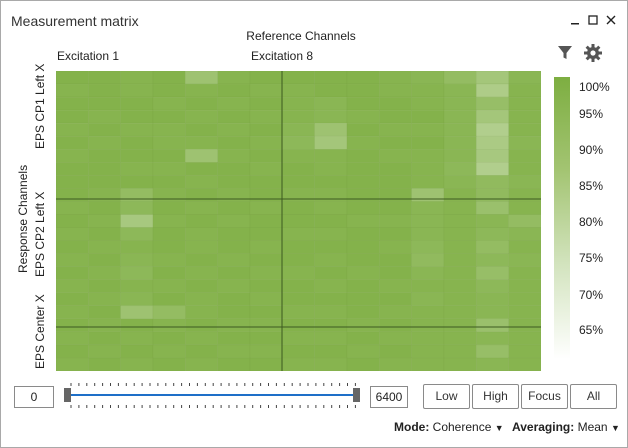  Describe the element at coordinates (593, 53) in the screenshot. I see `gear-icon` at that location.